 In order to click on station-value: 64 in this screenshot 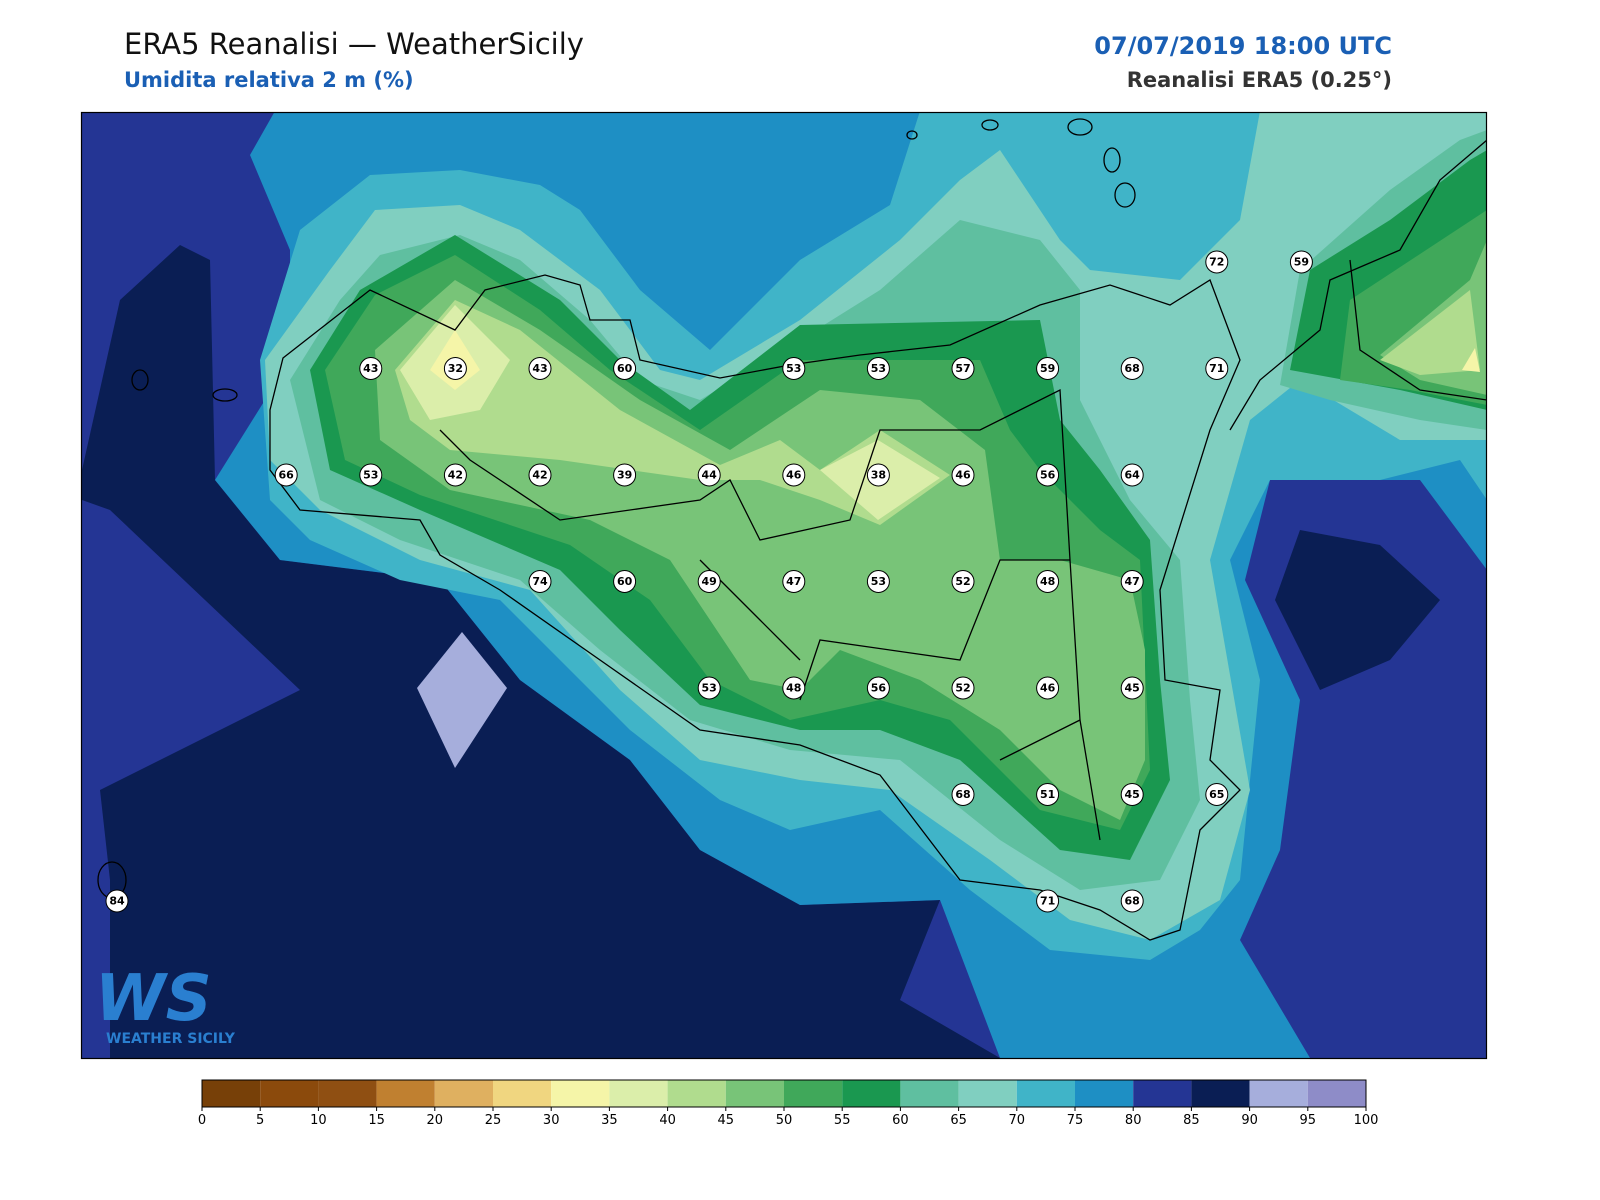, I will do `click(1133, 475)`.